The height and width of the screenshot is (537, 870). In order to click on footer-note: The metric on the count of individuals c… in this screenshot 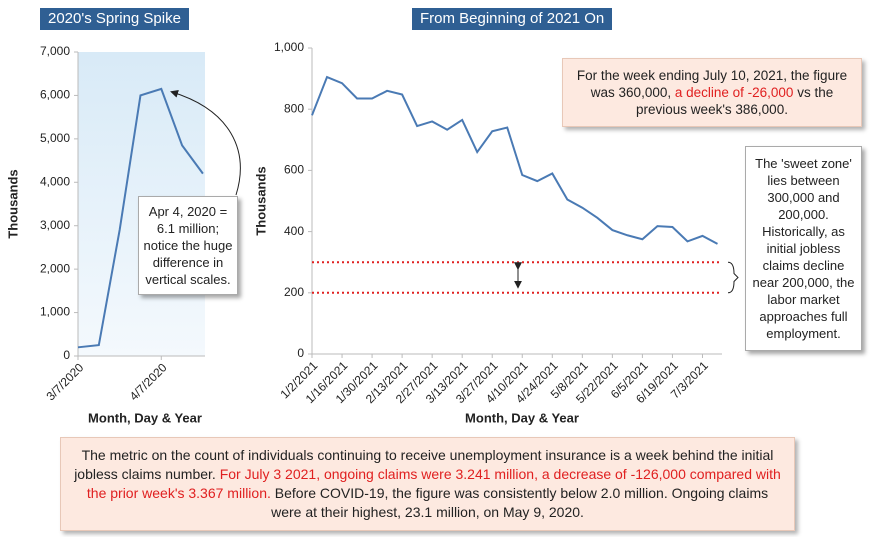, I will do `click(427, 484)`.